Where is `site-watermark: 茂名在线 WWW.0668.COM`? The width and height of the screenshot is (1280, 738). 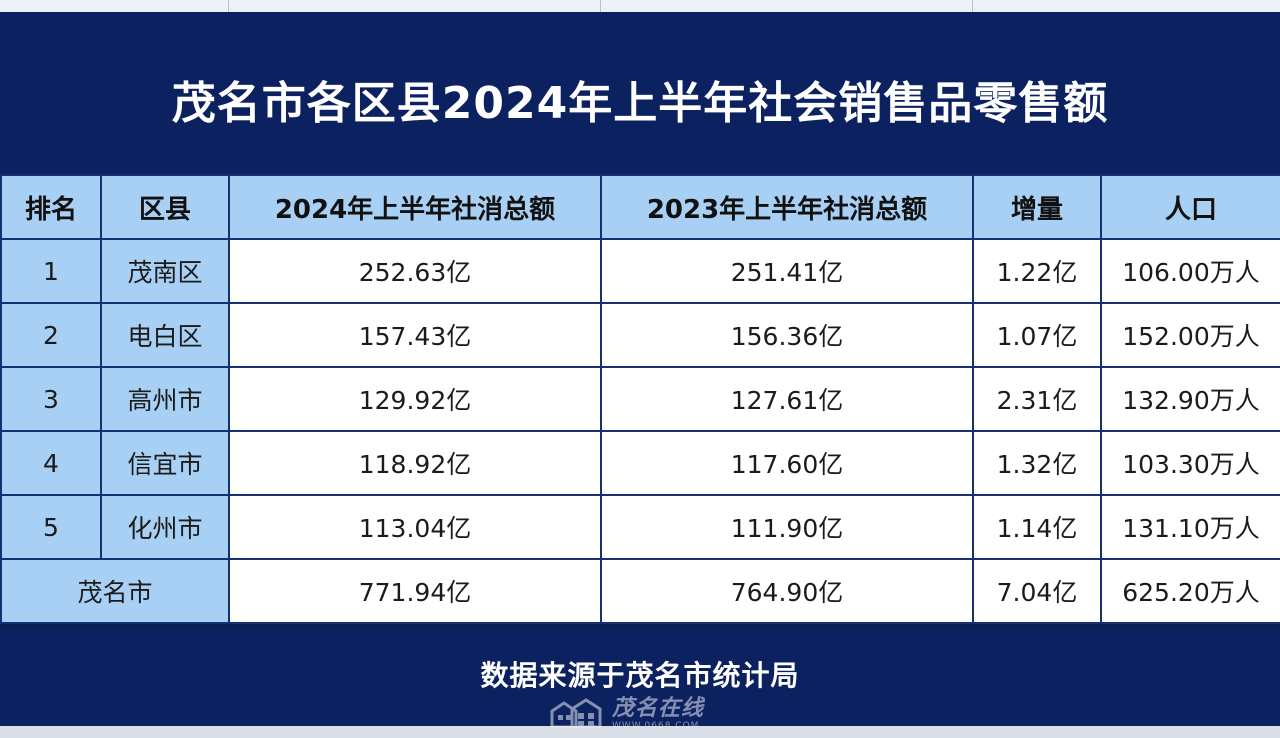
site-watermark: 茂名在线 WWW.0668.COM is located at coordinates (648, 714).